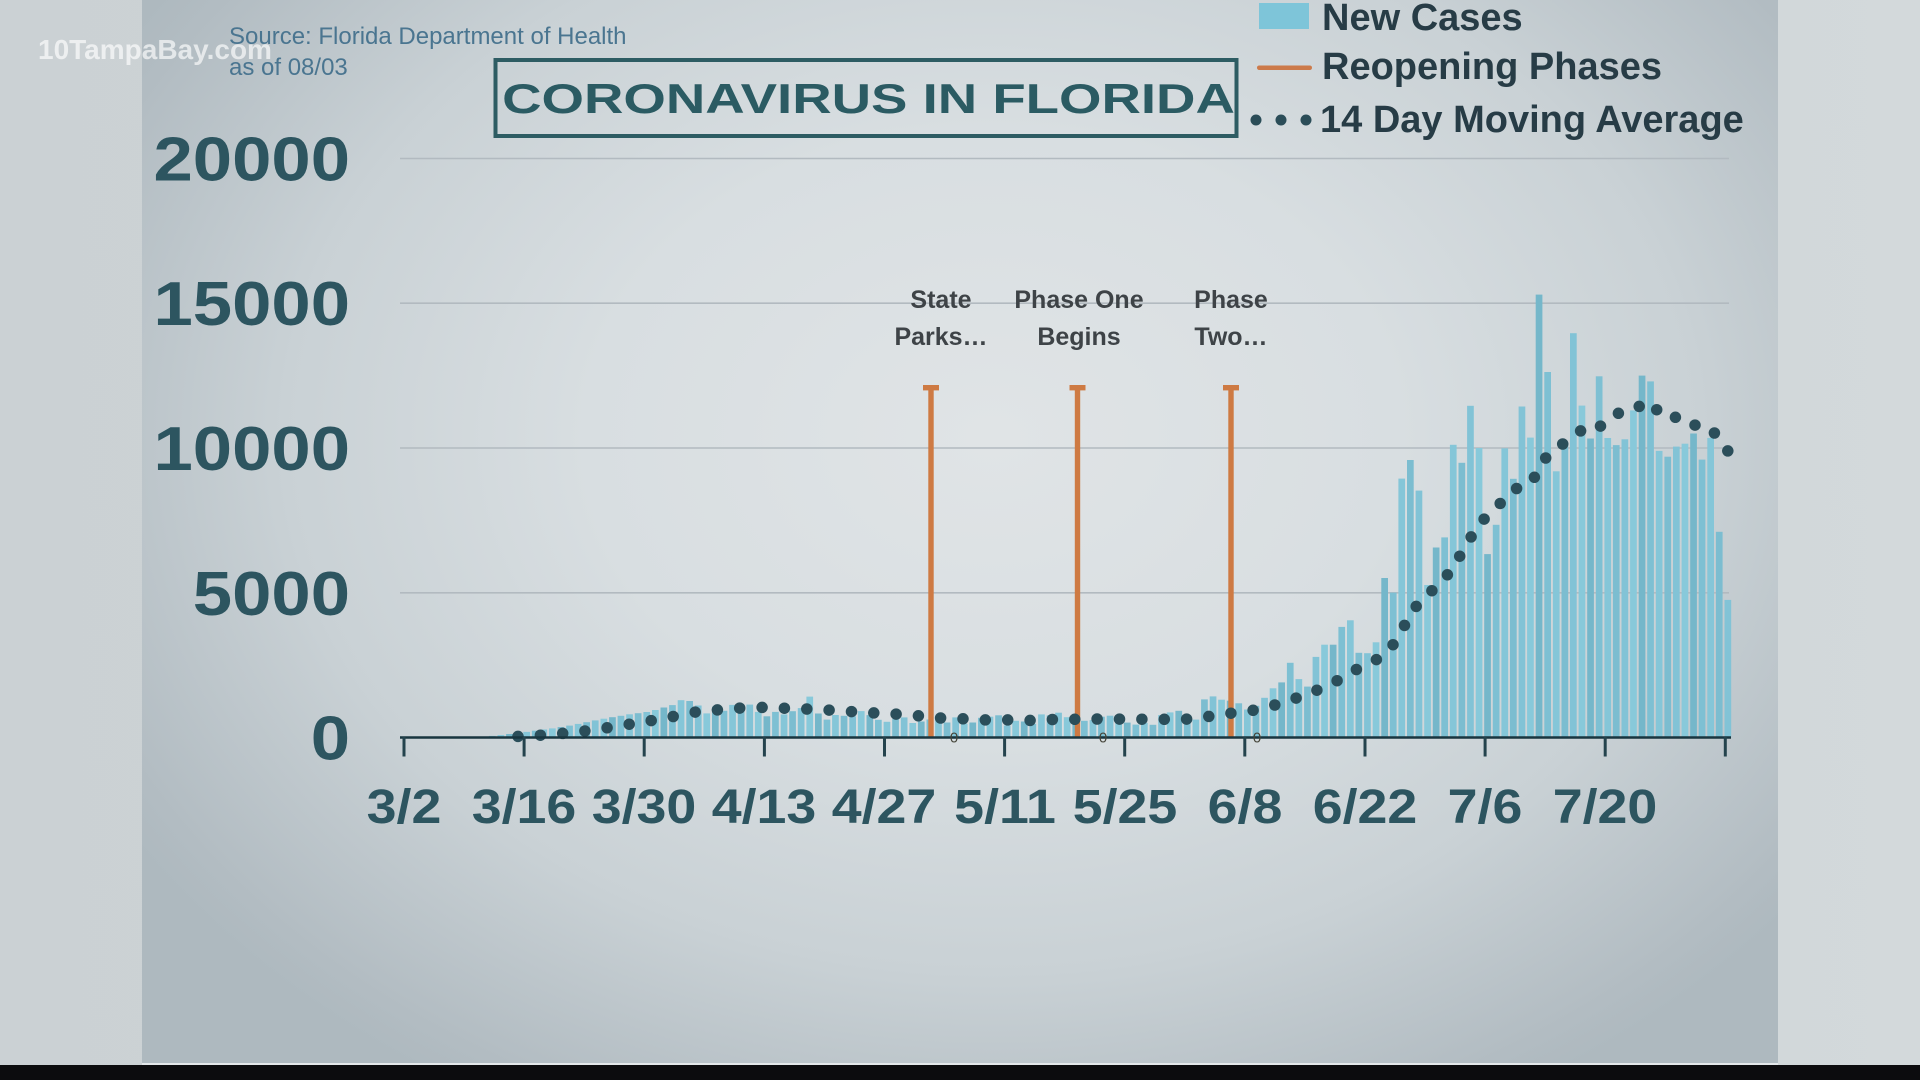  What do you see at coordinates (288, 67) in the screenshot?
I see `svg-text: as of 08/03` at bounding box center [288, 67].